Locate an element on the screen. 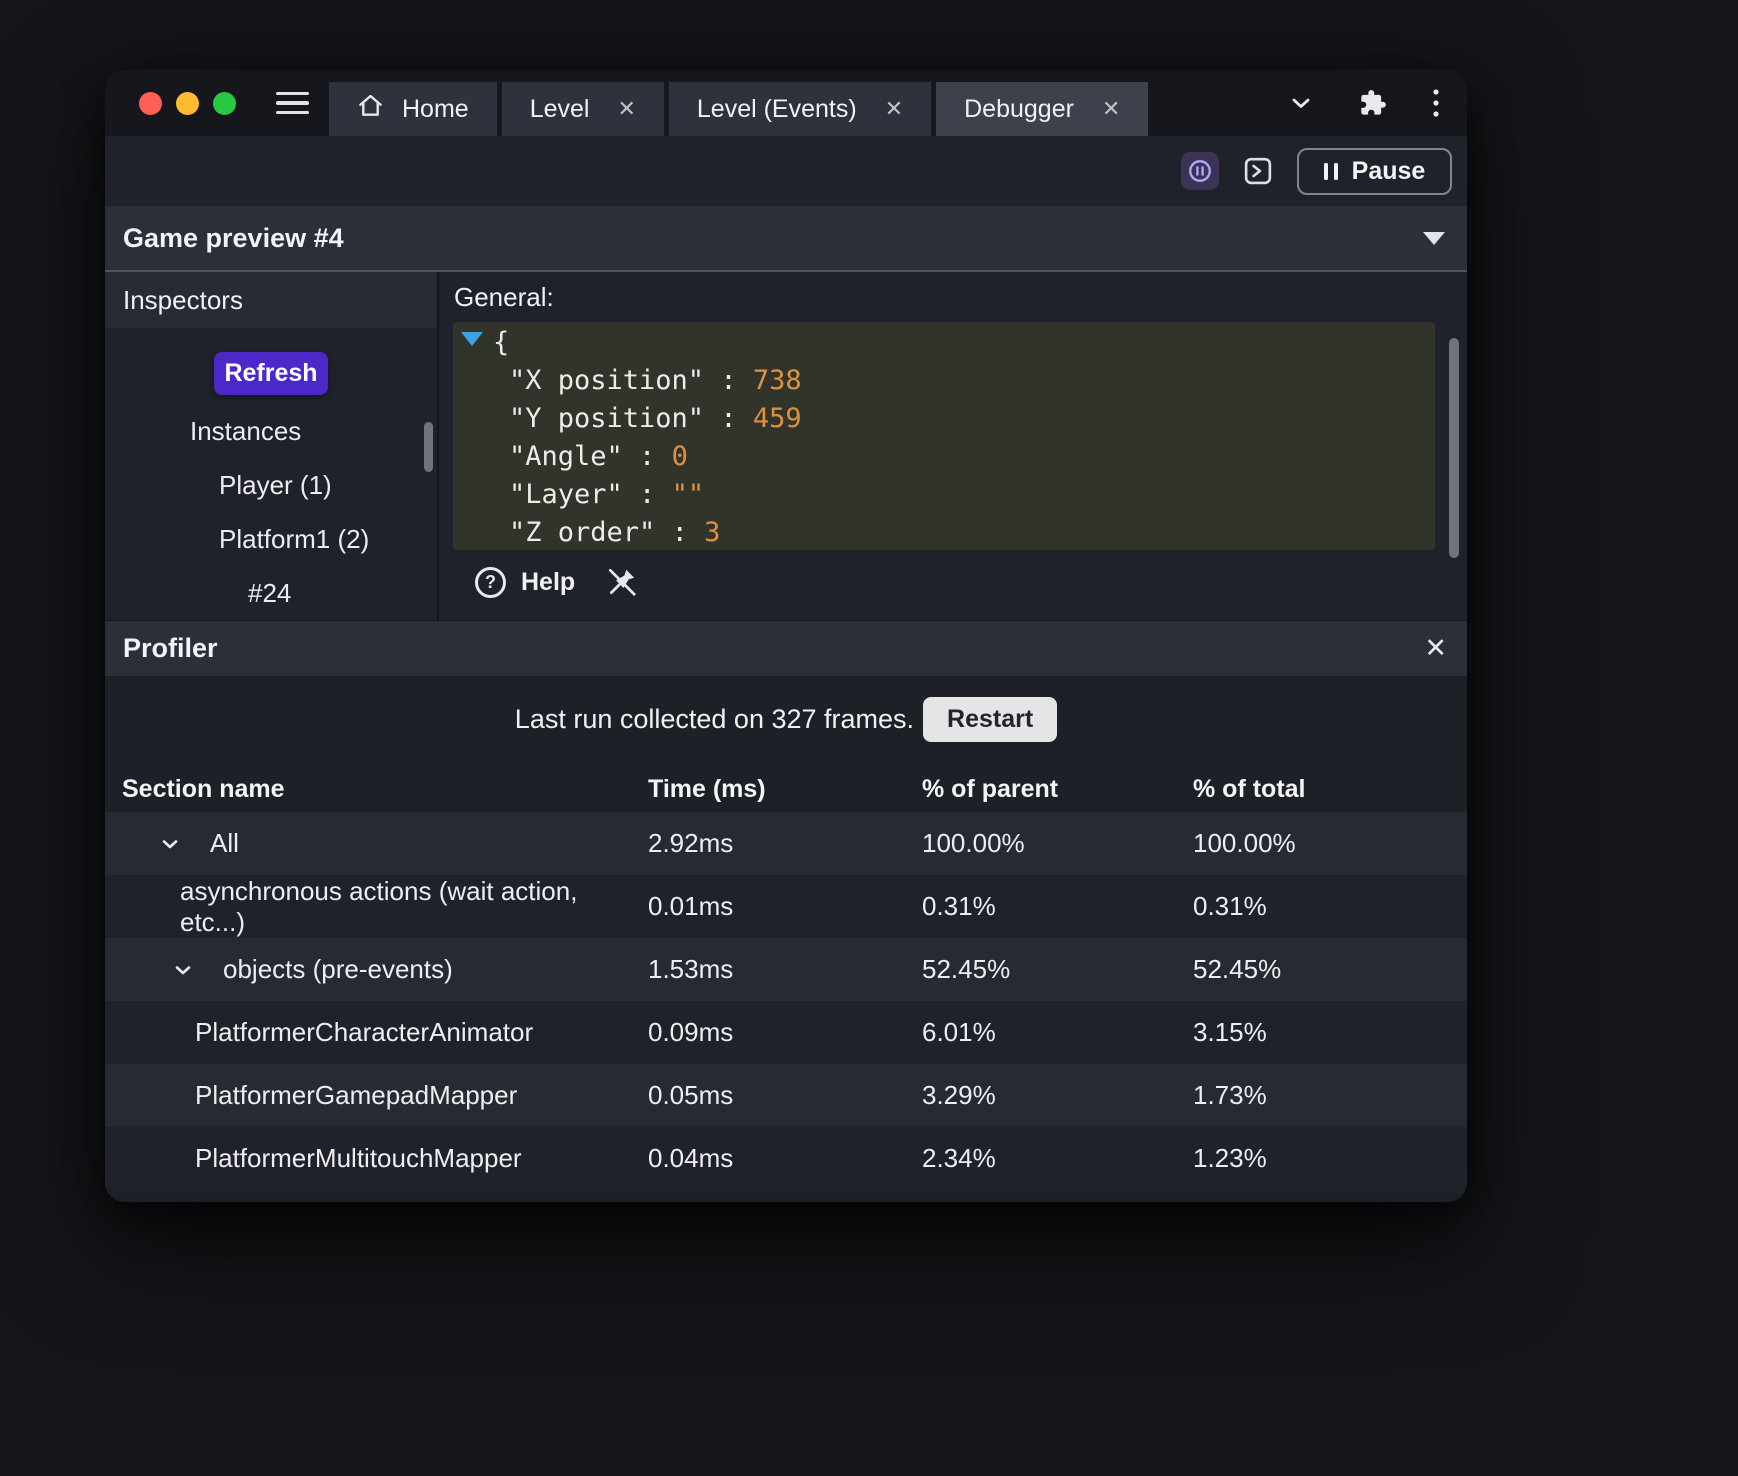 The width and height of the screenshot is (1738, 1476). json-value: 459 is located at coordinates (777, 418).